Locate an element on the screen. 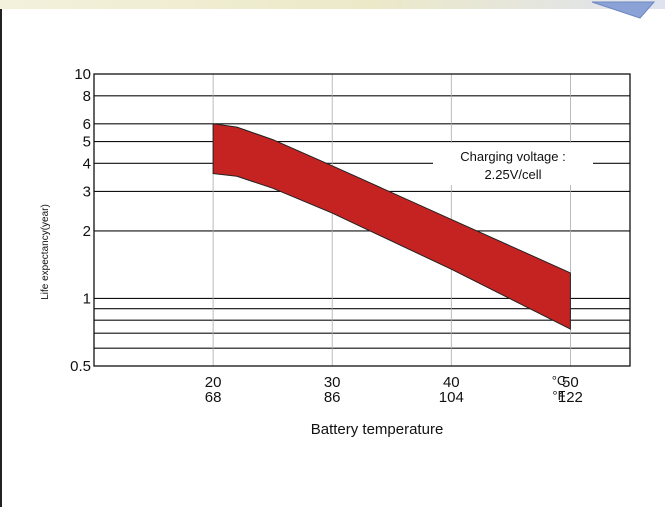 The width and height of the screenshot is (665, 507). x-tick-label-fahrenheit: 122 is located at coordinates (570, 397).